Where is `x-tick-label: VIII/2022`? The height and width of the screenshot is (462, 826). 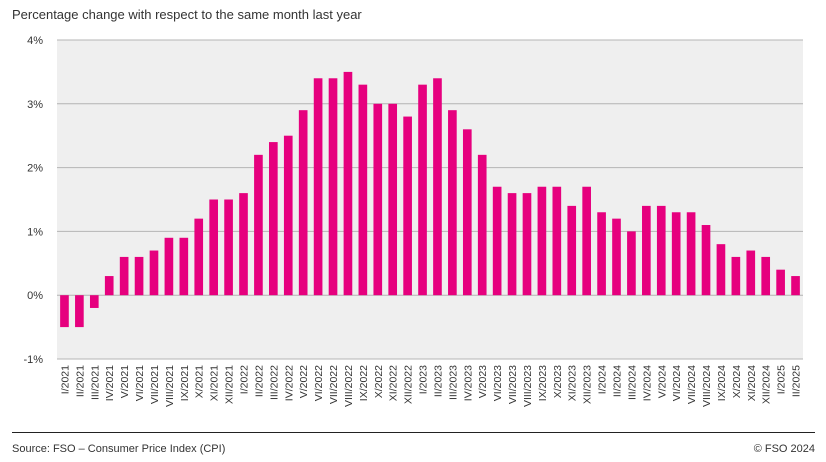
x-tick-label: VIII/2022 is located at coordinates (349, 386).